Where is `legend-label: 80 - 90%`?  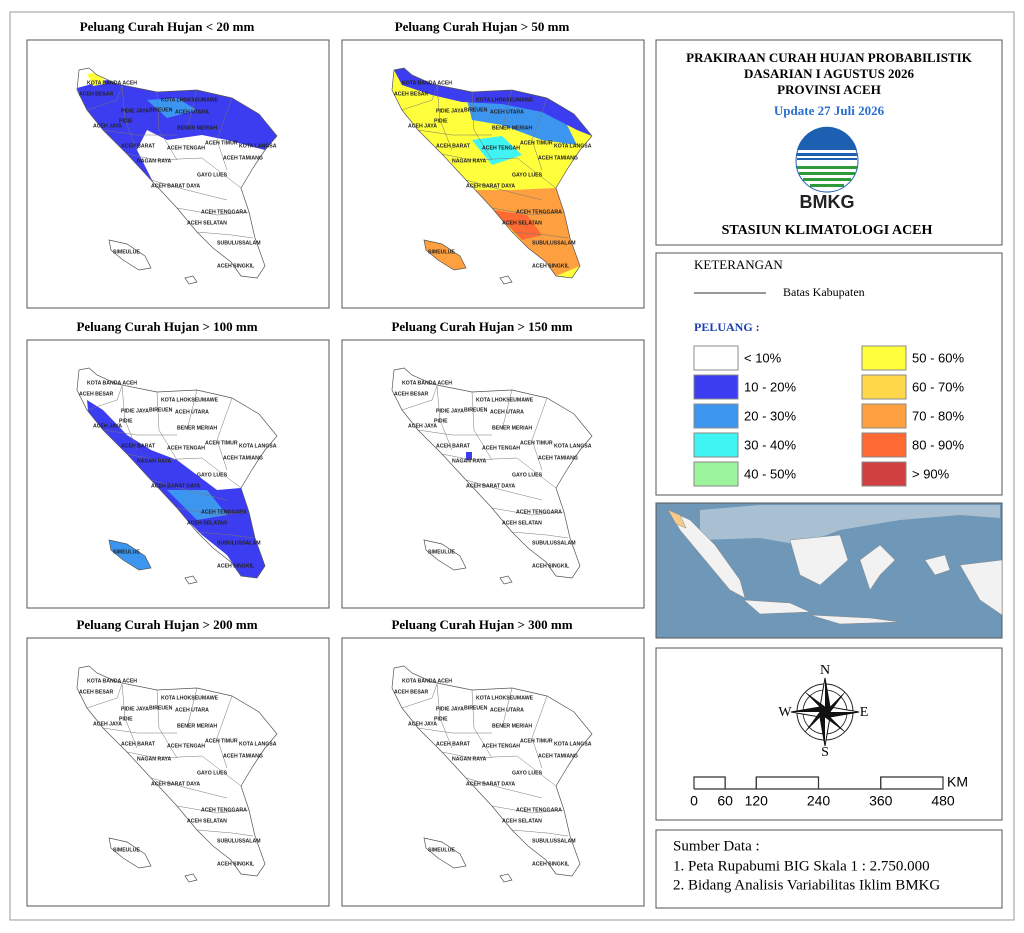 legend-label: 80 - 90% is located at coordinates (938, 444).